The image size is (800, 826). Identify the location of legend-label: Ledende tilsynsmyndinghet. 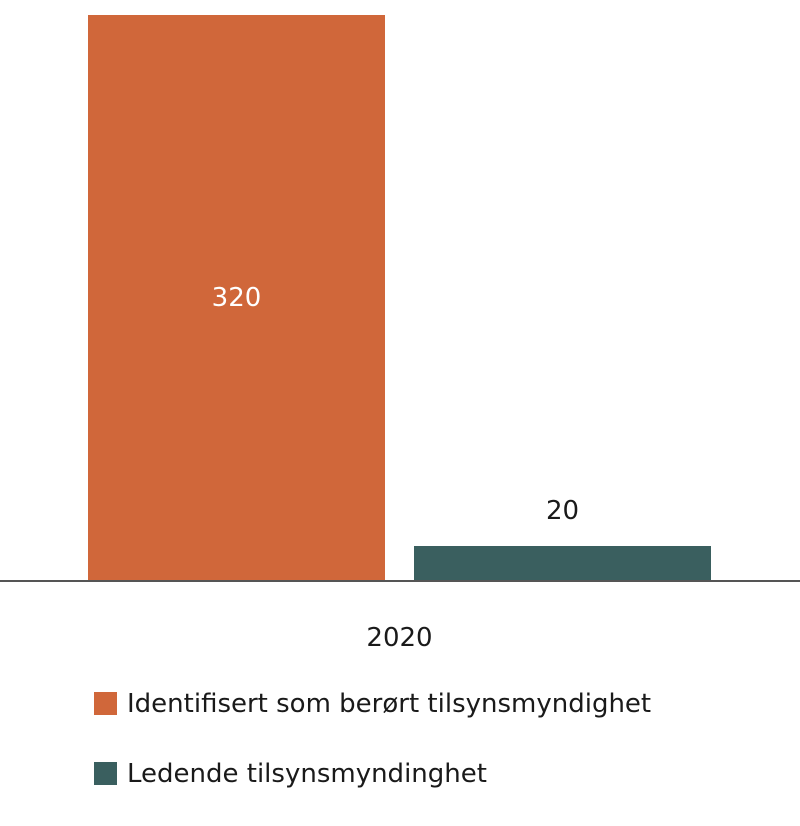
(307, 773).